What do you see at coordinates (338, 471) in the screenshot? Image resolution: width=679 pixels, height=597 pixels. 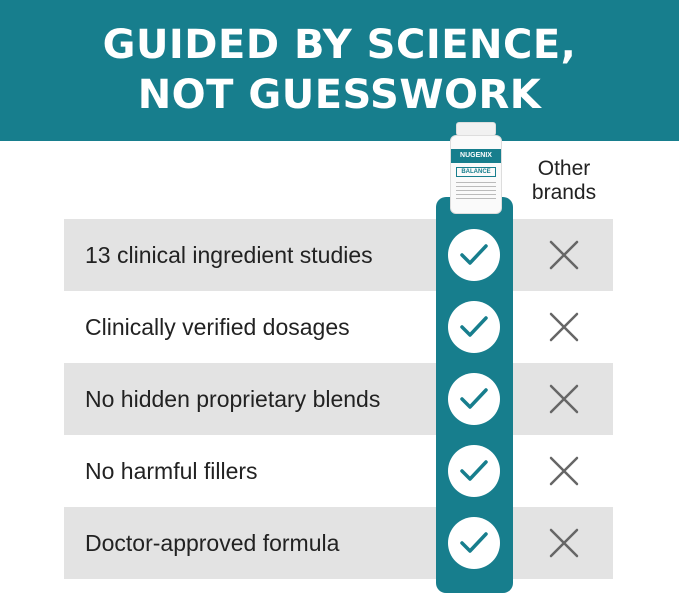 I see `comparison-row: No harmful fillers` at bounding box center [338, 471].